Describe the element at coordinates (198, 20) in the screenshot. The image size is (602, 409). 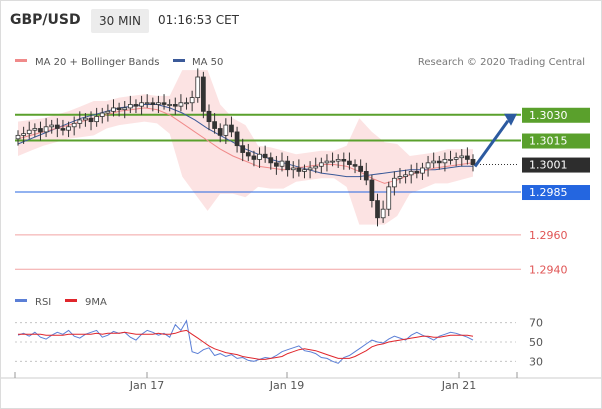
I see `timestamp: 01:16:53 CET` at that location.